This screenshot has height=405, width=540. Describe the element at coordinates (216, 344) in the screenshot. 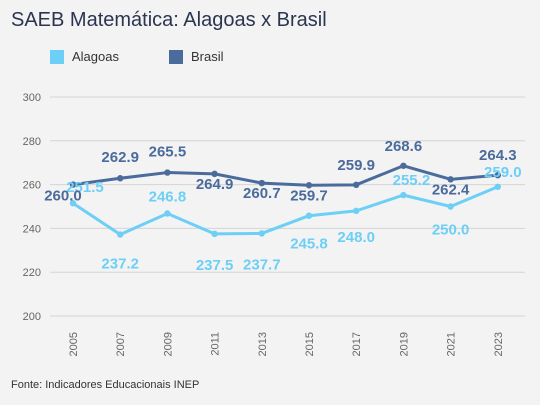

I see `x-tick-label-2011: 2011` at that location.